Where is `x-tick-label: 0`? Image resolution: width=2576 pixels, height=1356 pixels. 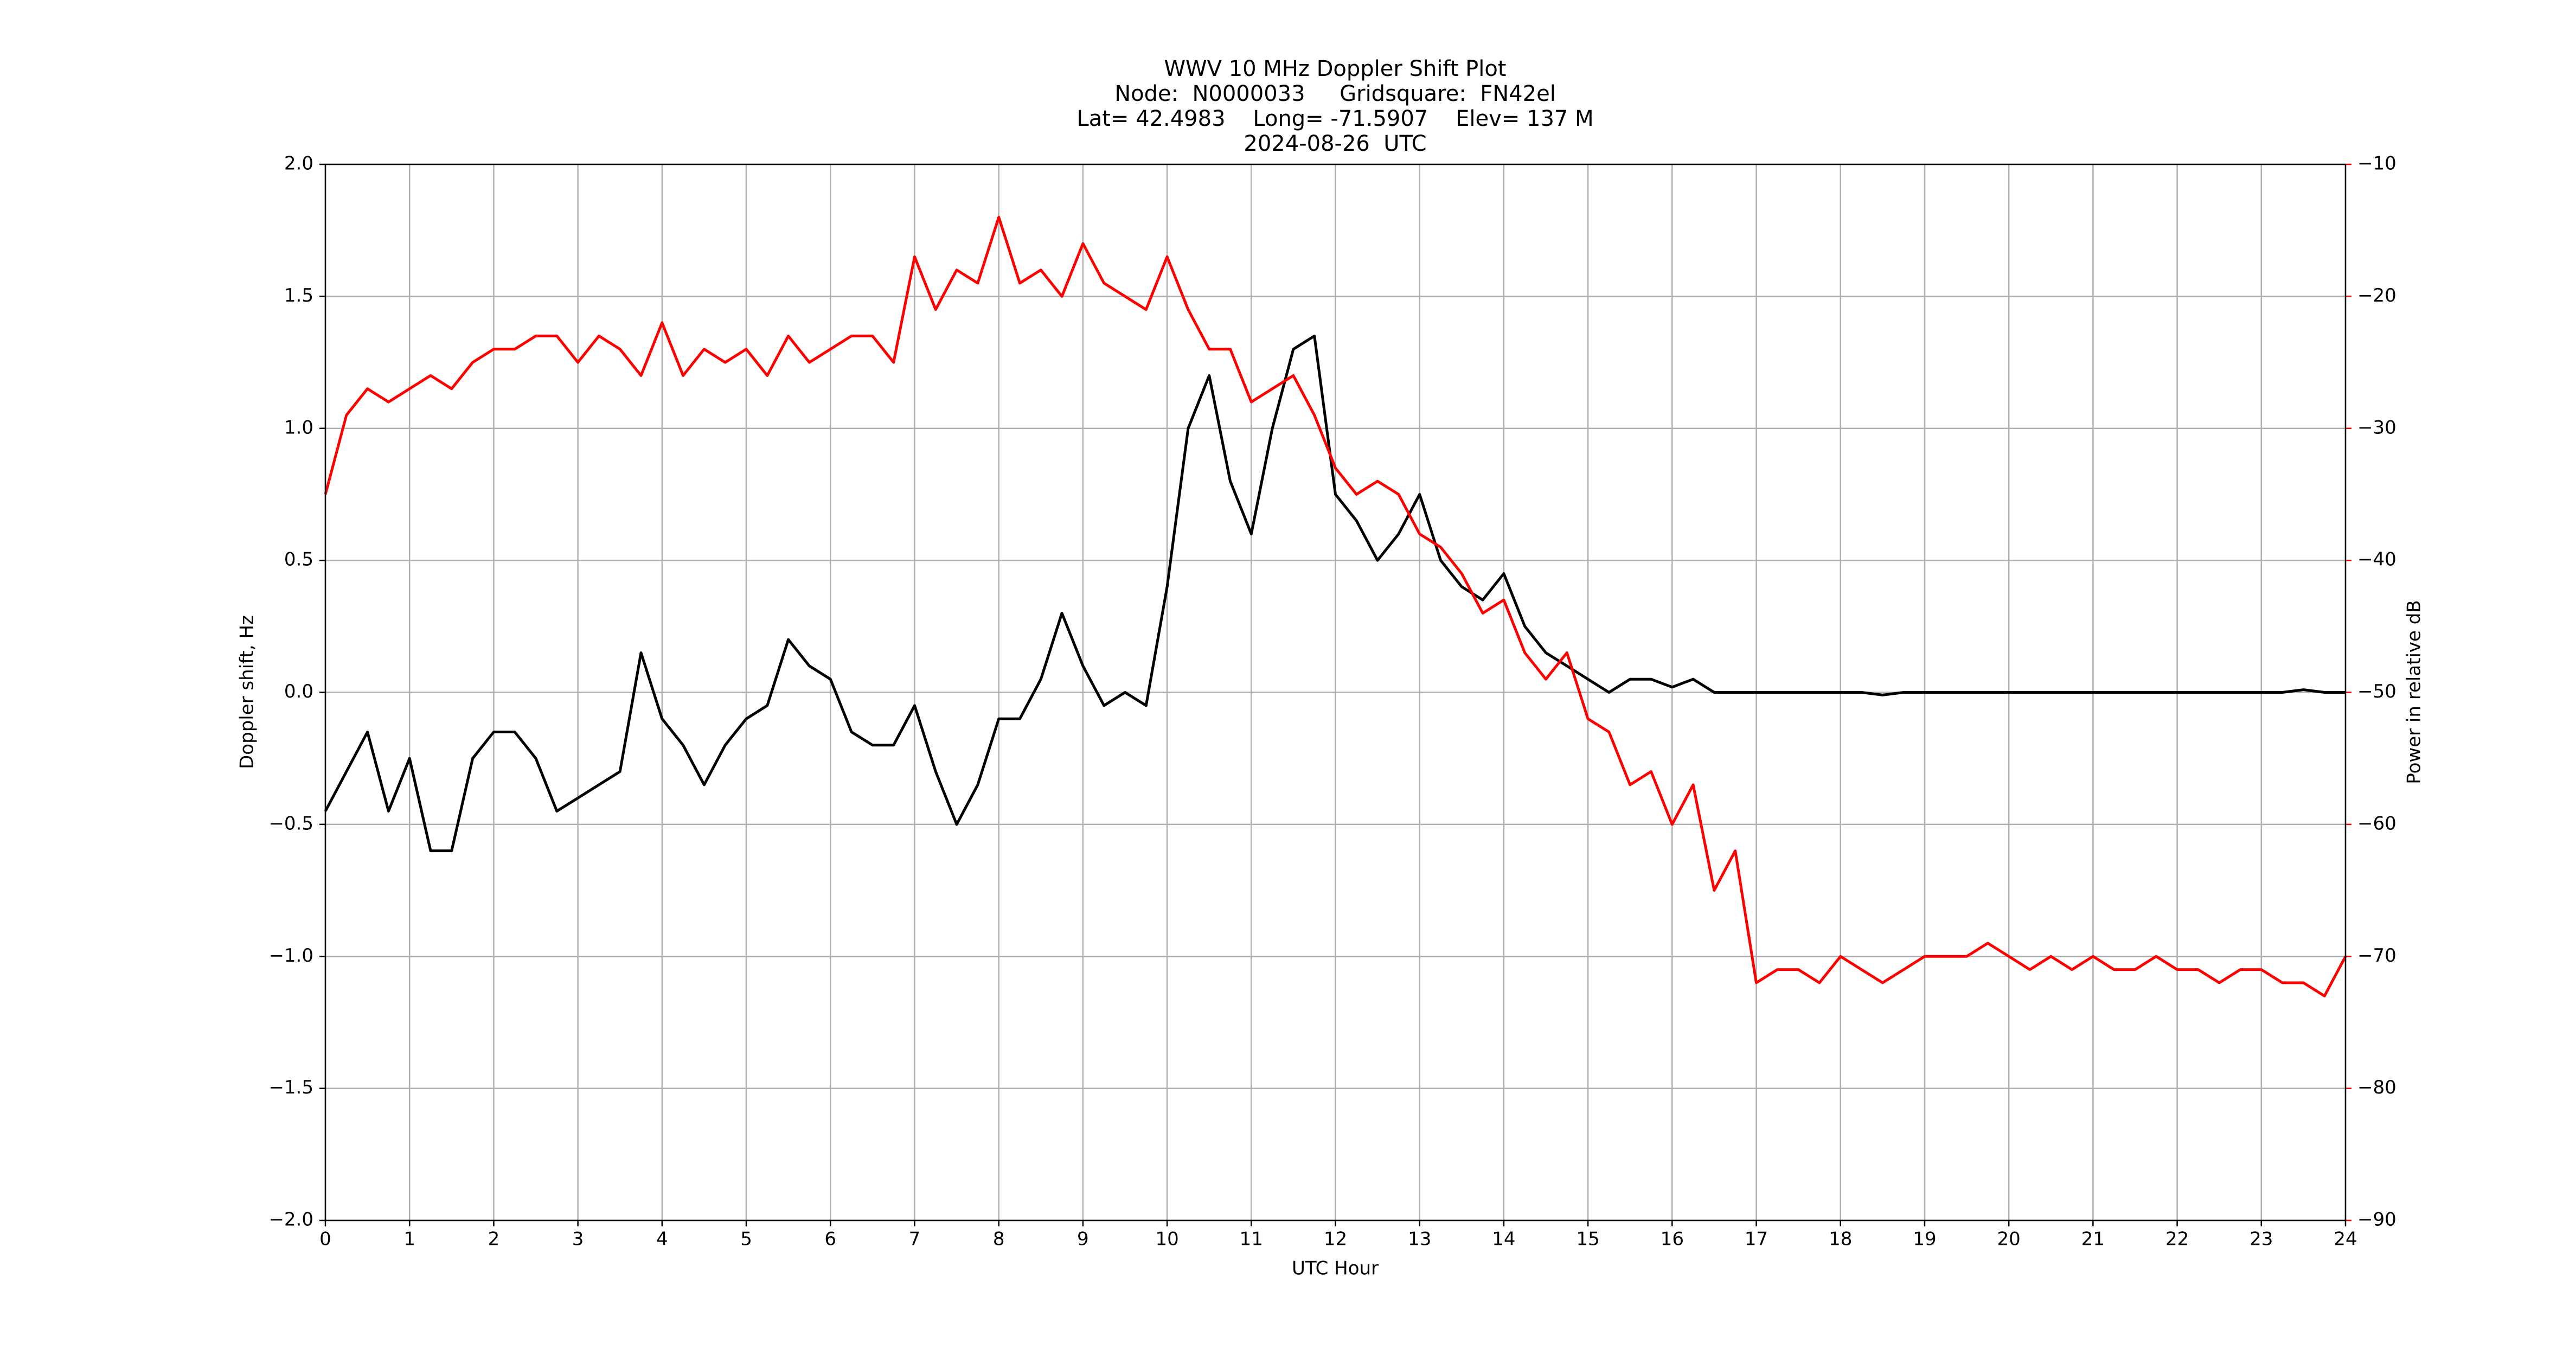
x-tick-label: 0 is located at coordinates (325, 1239).